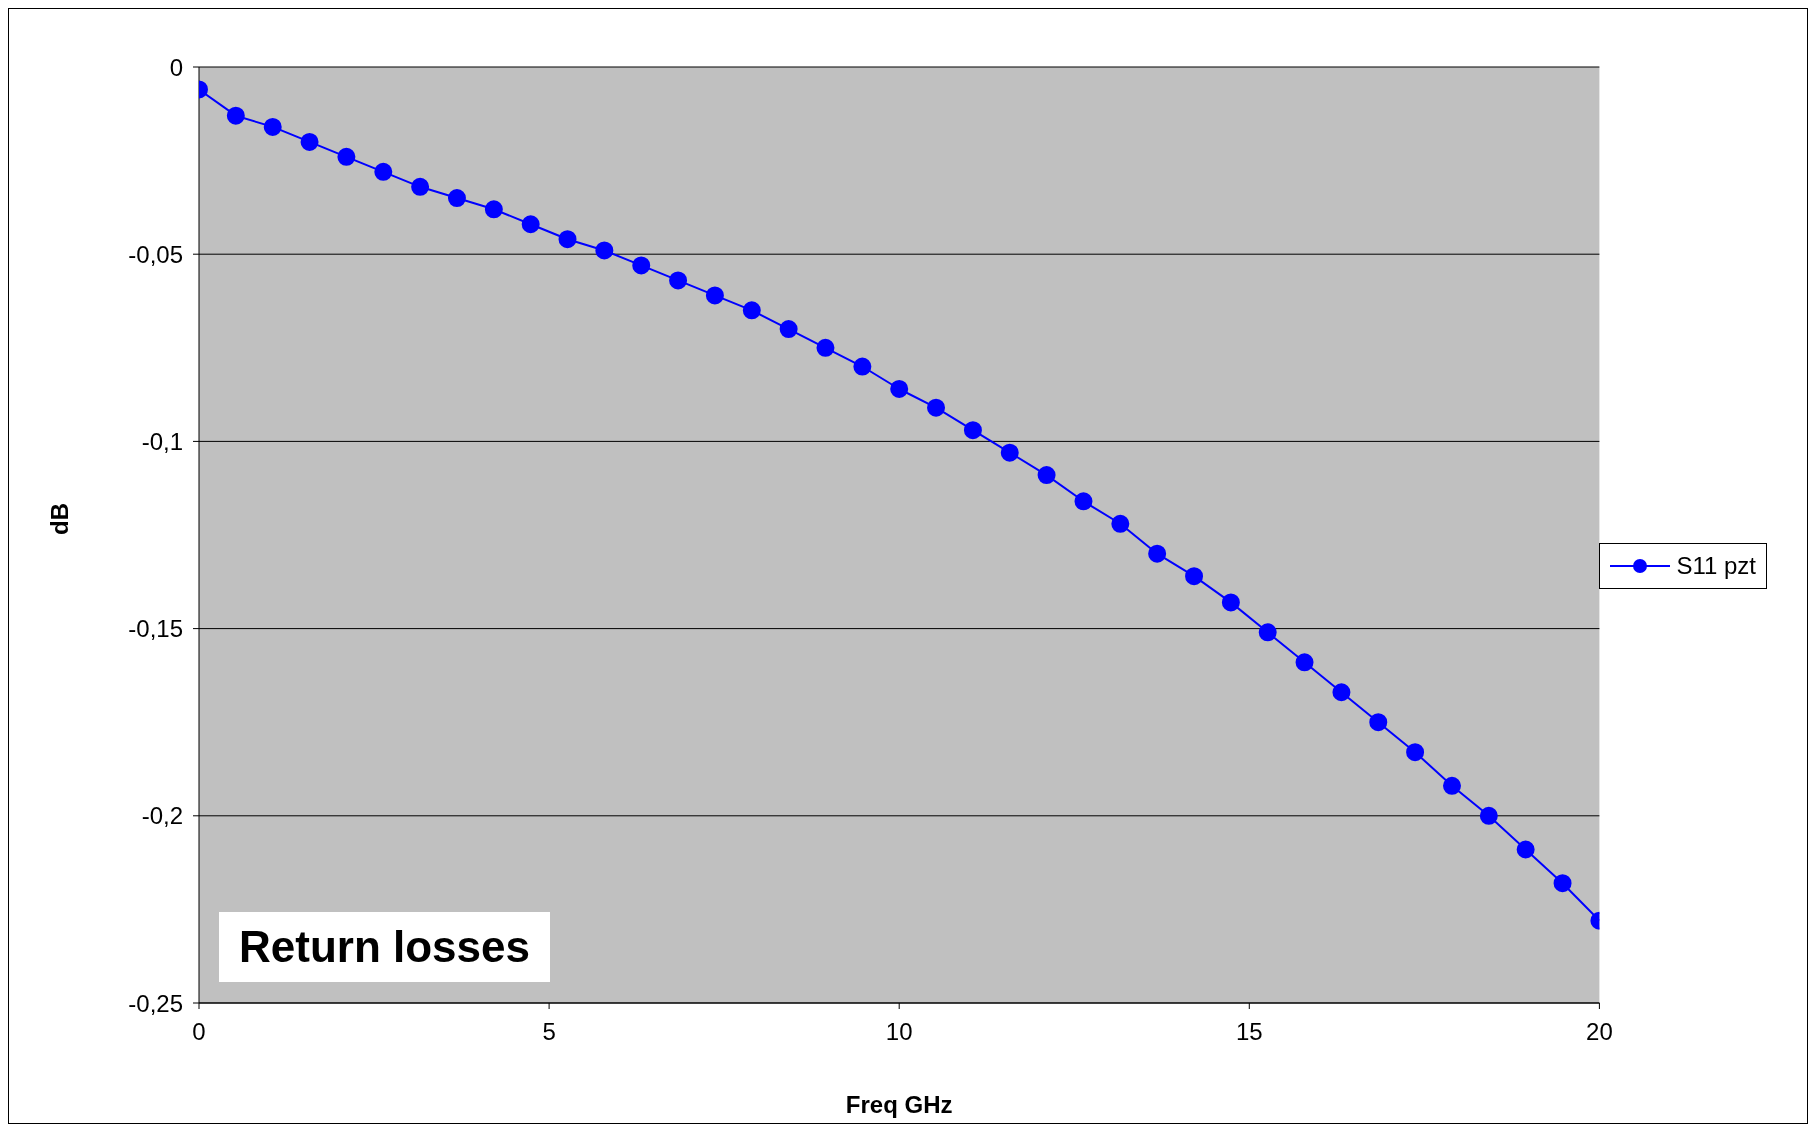 The height and width of the screenshot is (1132, 1816). Describe the element at coordinates (59, 519) in the screenshot. I see `y-axis-title: dB` at that location.